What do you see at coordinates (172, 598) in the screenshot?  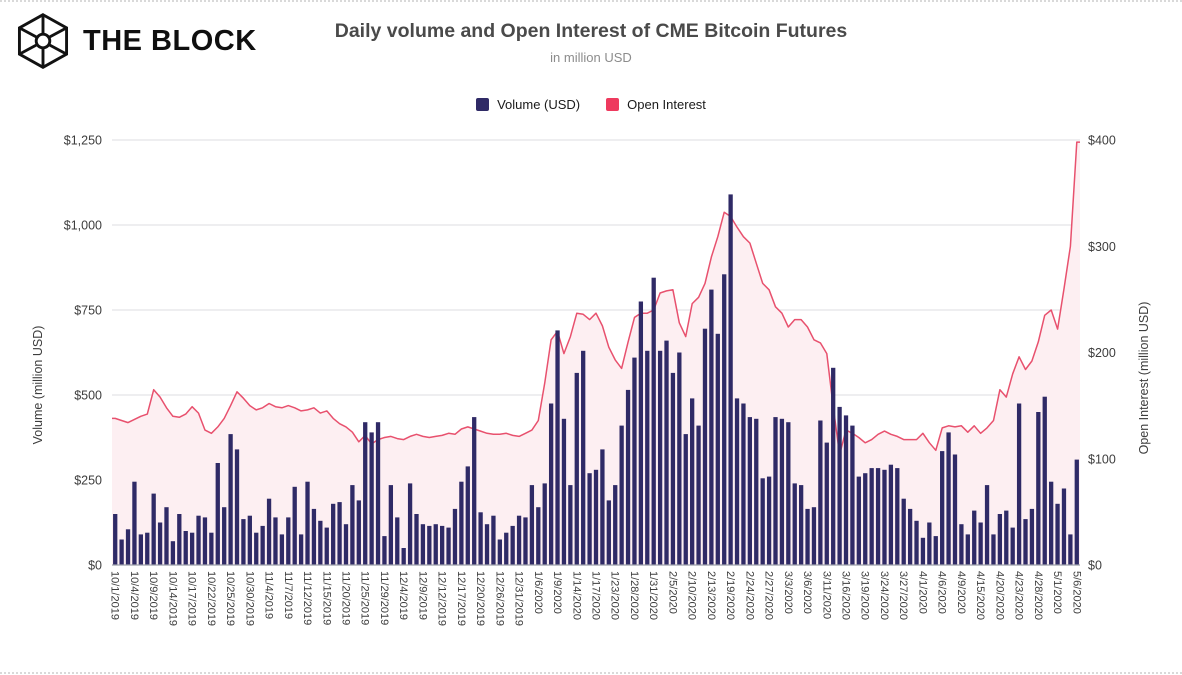 I see `x-axis-tick-label: 10/14/2019` at bounding box center [172, 598].